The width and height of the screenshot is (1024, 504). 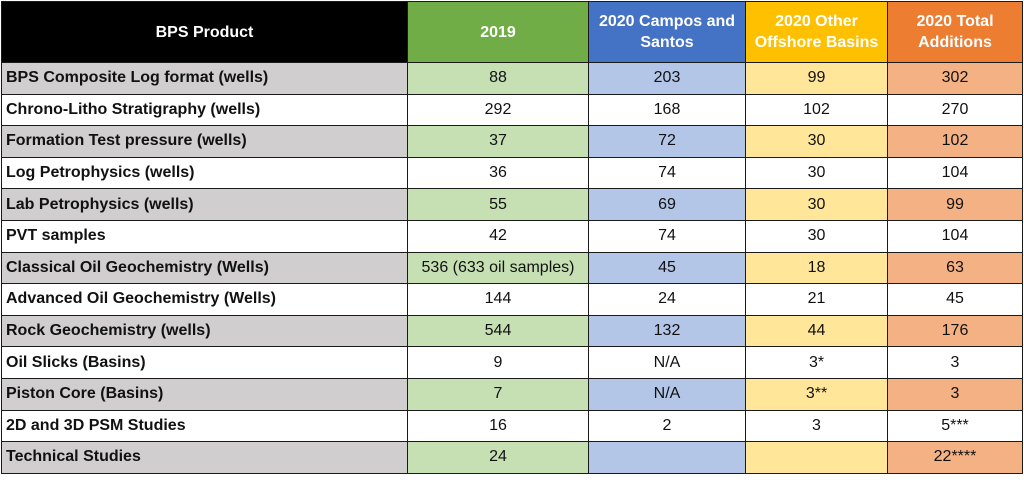 I want to click on value-total-cell: 99, so click(x=955, y=204).